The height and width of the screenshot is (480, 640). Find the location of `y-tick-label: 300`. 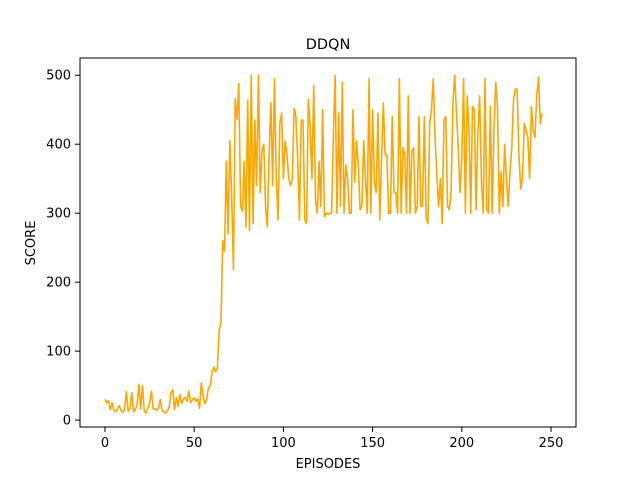

y-tick-label: 300 is located at coordinates (58, 214).